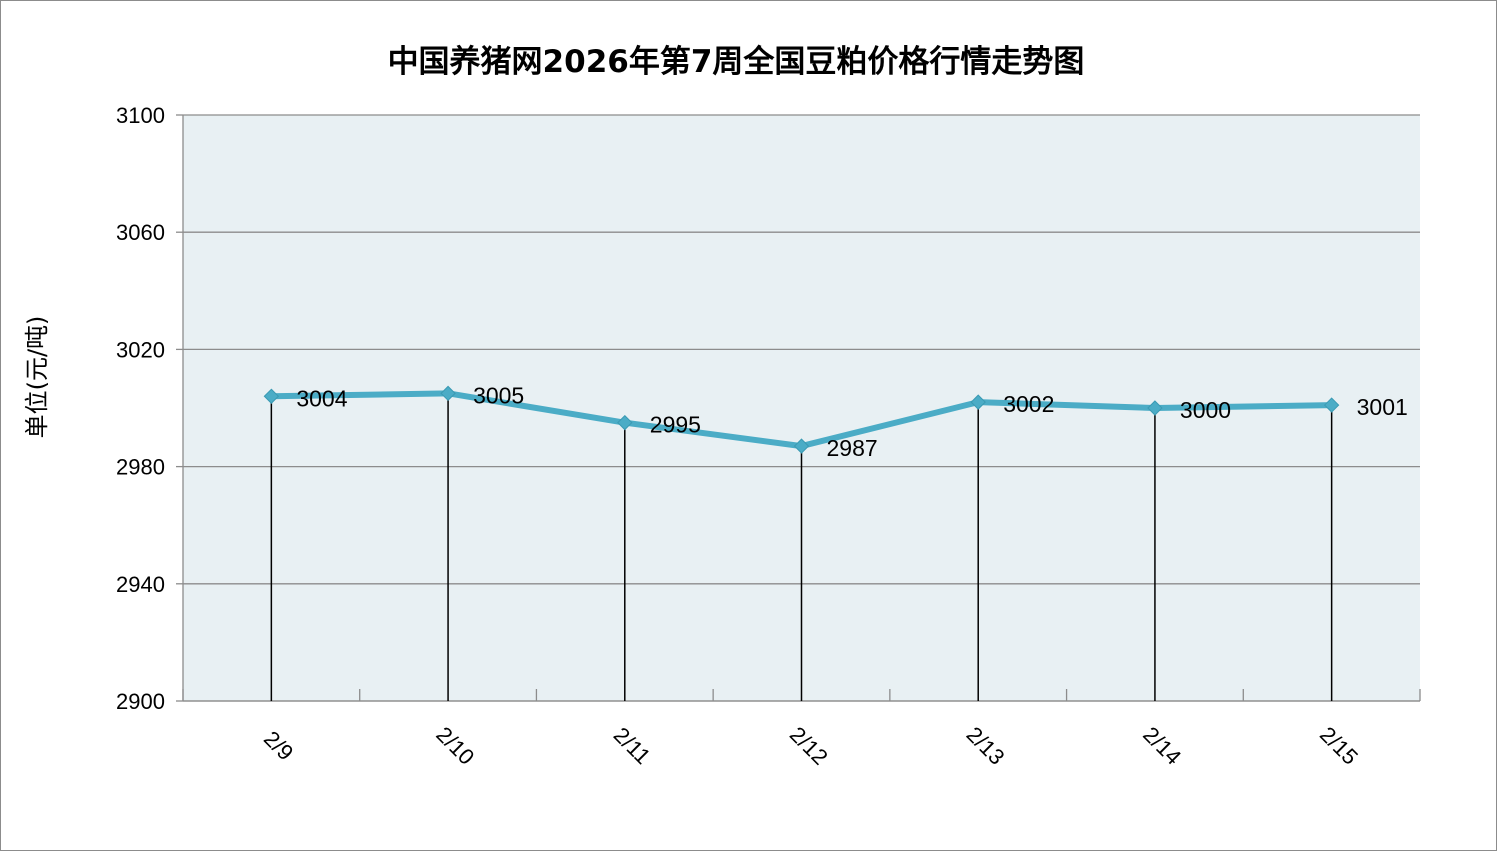 The width and height of the screenshot is (1497, 855). I want to click on data-label: 3004, so click(321, 398).